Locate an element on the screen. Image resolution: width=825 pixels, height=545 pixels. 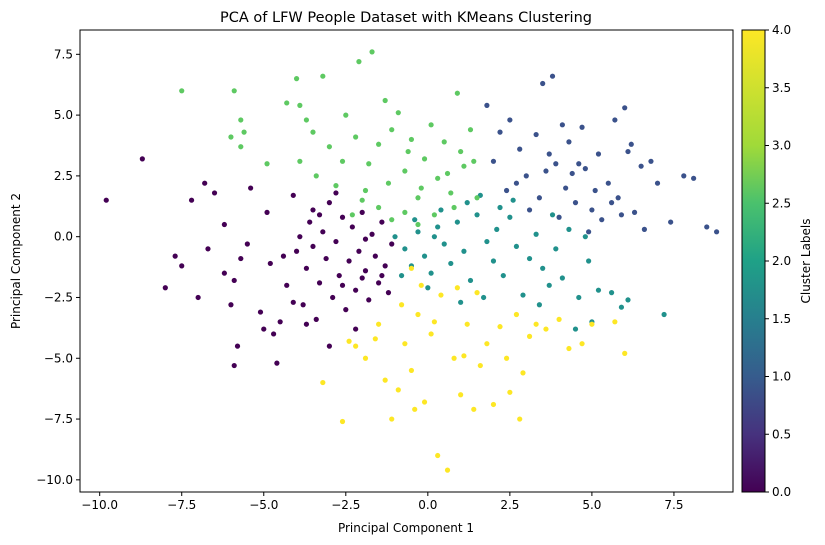
x-tick-label: −5.0 is located at coordinates (263, 505).